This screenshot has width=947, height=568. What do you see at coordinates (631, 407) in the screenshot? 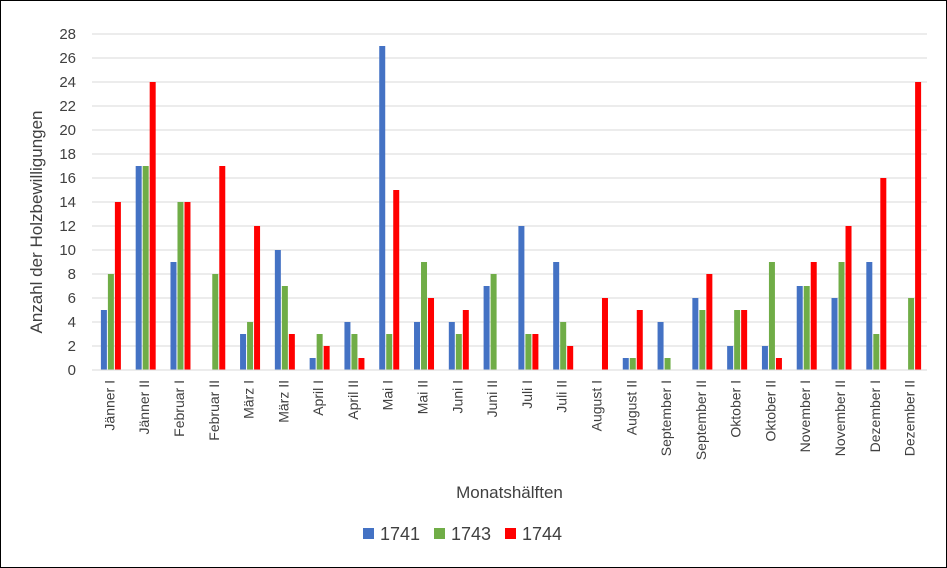
I see `x-tick-label: August II` at bounding box center [631, 407].